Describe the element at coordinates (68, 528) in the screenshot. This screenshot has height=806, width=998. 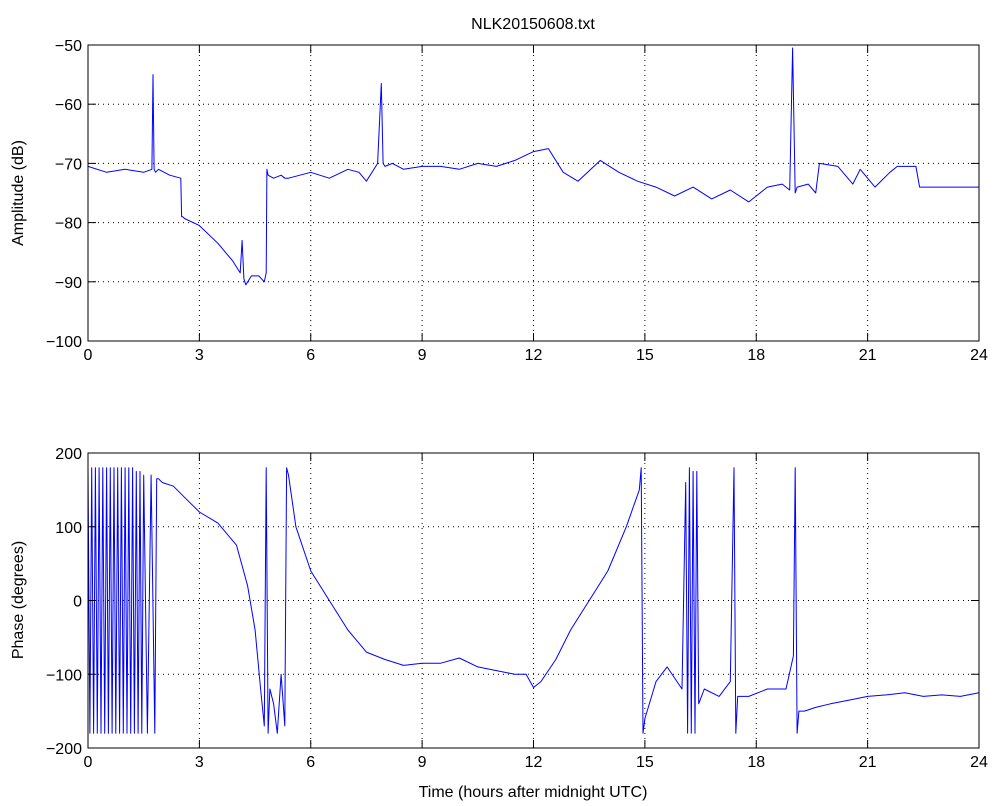
I see `y-tick-label: 100` at that location.